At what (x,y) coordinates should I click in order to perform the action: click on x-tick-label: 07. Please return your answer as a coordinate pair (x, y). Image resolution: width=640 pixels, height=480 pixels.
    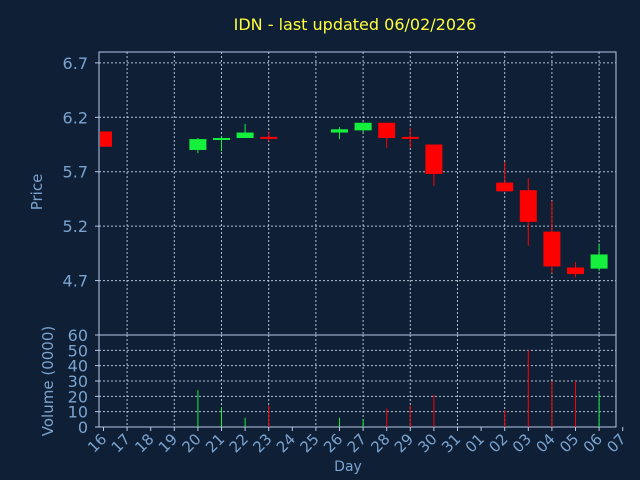
    Looking at the image, I should click on (616, 443).